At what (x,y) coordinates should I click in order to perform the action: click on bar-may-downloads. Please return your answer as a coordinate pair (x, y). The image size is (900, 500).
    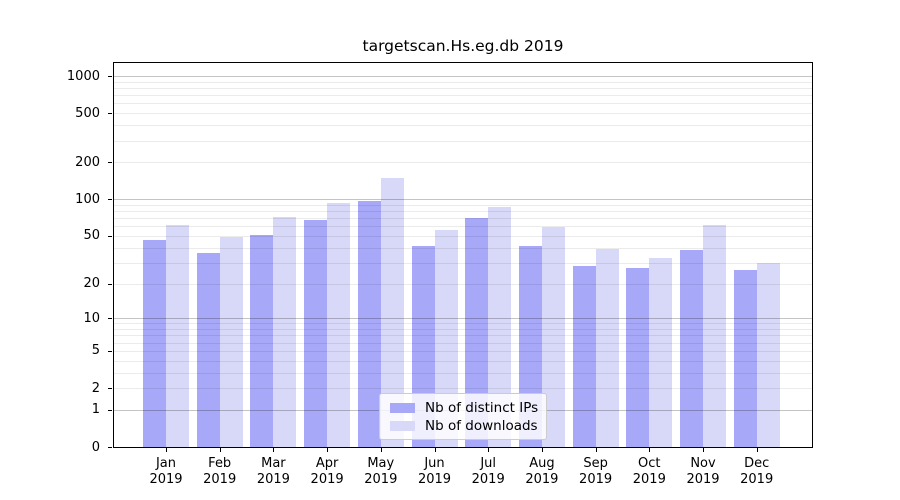
    Looking at the image, I should click on (392, 312).